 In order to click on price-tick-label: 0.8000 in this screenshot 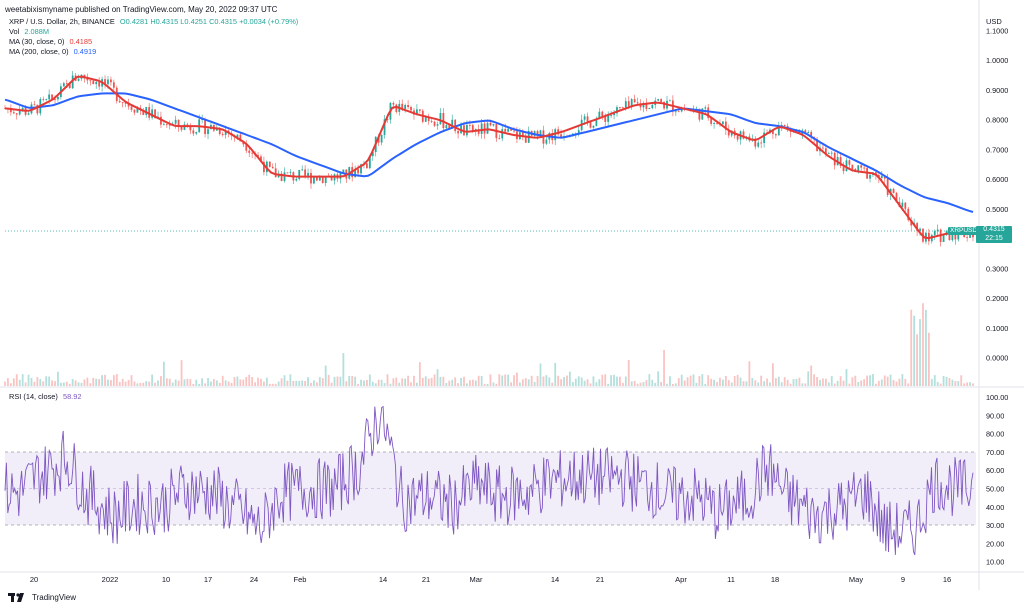, I will do `click(997, 120)`.